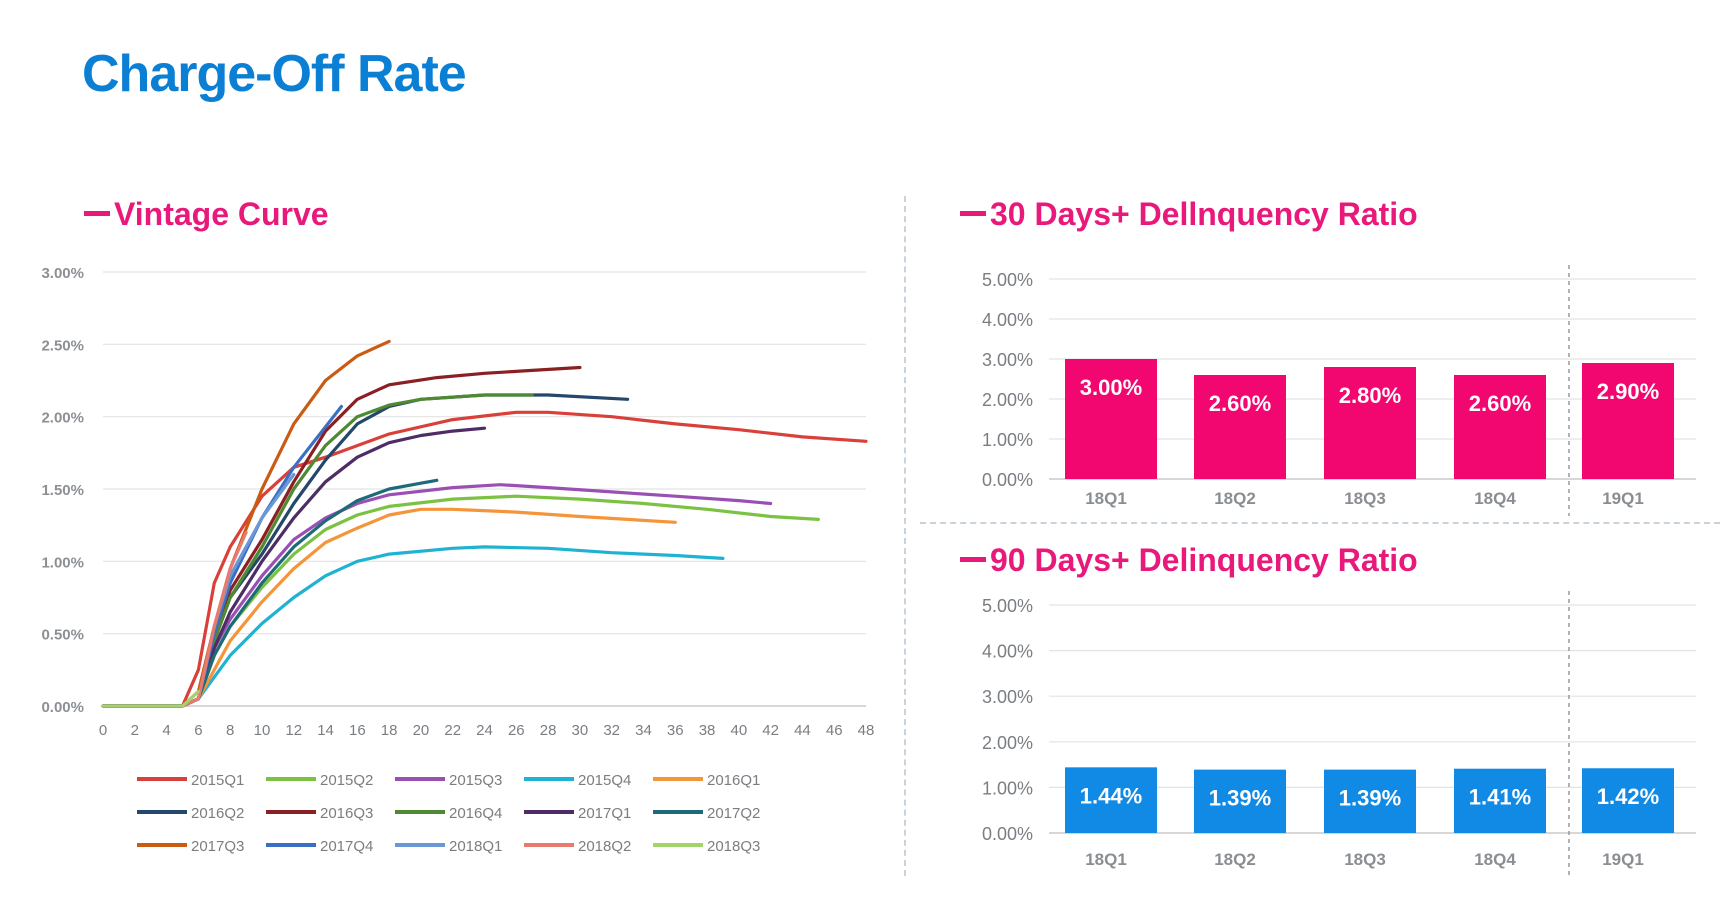  Describe the element at coordinates (834, 730) in the screenshot. I see `x-tick-label: 46` at that location.